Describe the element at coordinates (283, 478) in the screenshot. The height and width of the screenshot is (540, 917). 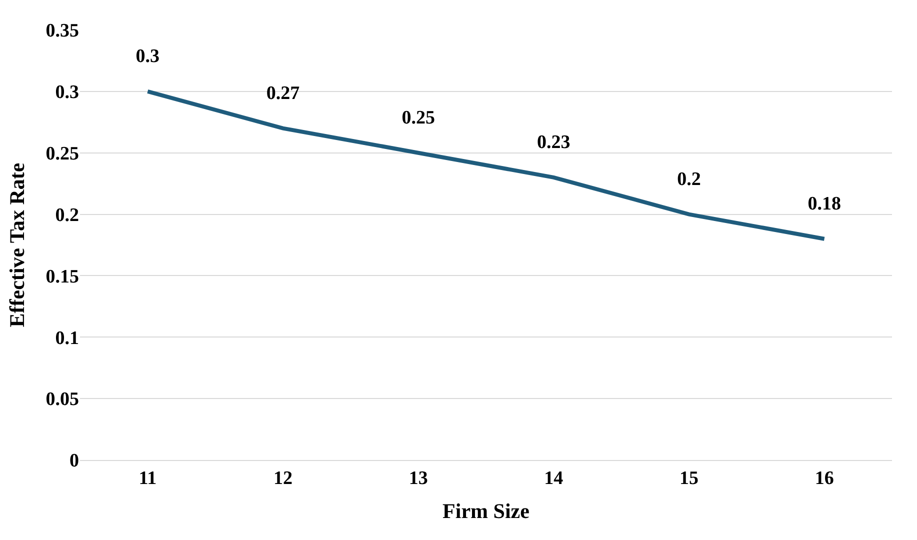
I see `x-tick-label: 12` at that location.